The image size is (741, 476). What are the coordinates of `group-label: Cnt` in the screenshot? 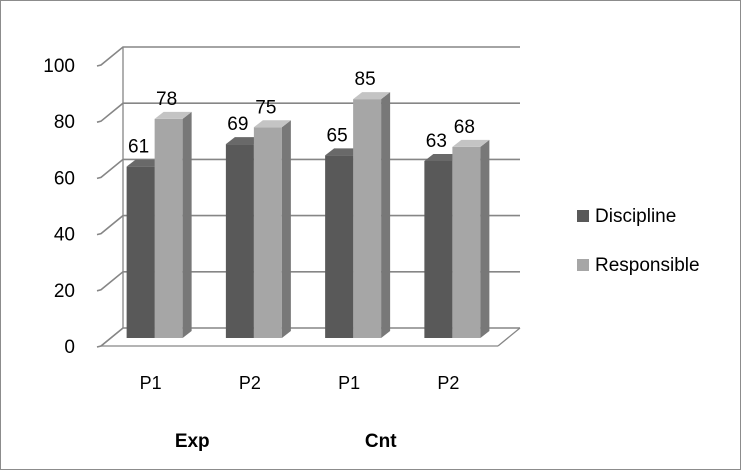 It's located at (381, 441).